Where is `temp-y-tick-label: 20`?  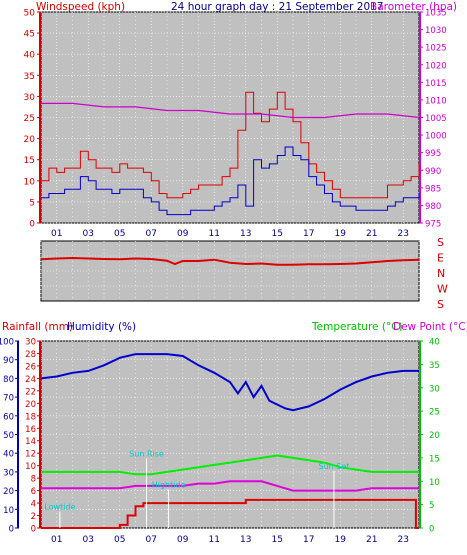
temp-y-tick-label: 20 is located at coordinates (434, 436).